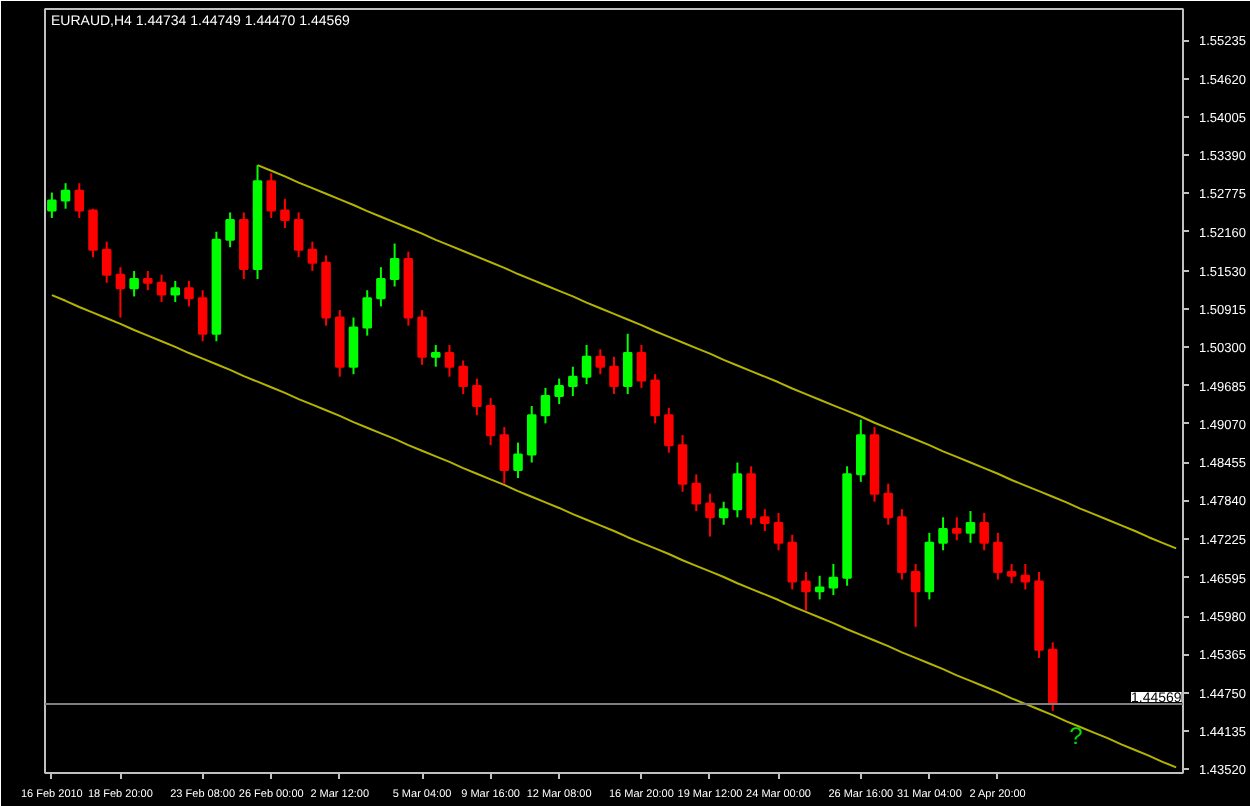 The image size is (1250, 806). Describe the element at coordinates (1076, 736) in the screenshot. I see `annotation: ?` at that location.